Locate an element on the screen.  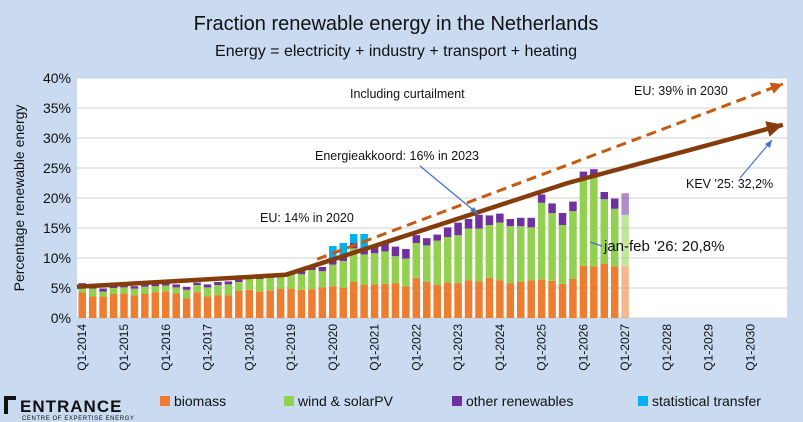
annotation-energieakkoord: Energieakkoord: 16% in 2023 is located at coordinates (397, 156).